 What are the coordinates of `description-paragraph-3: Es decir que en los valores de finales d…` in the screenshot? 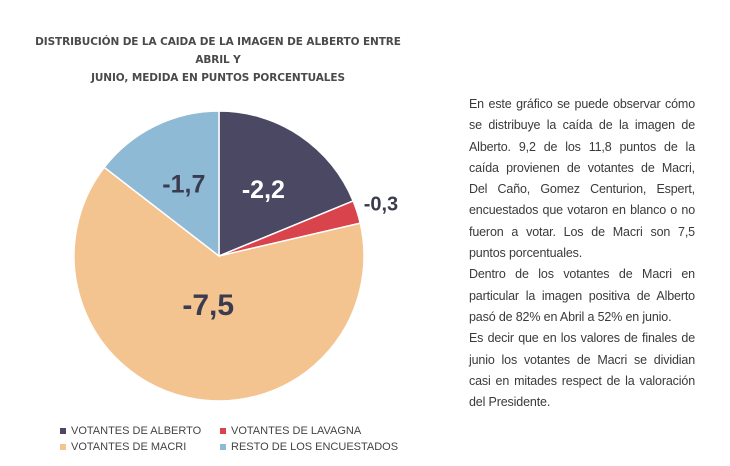 It's located at (582, 370).